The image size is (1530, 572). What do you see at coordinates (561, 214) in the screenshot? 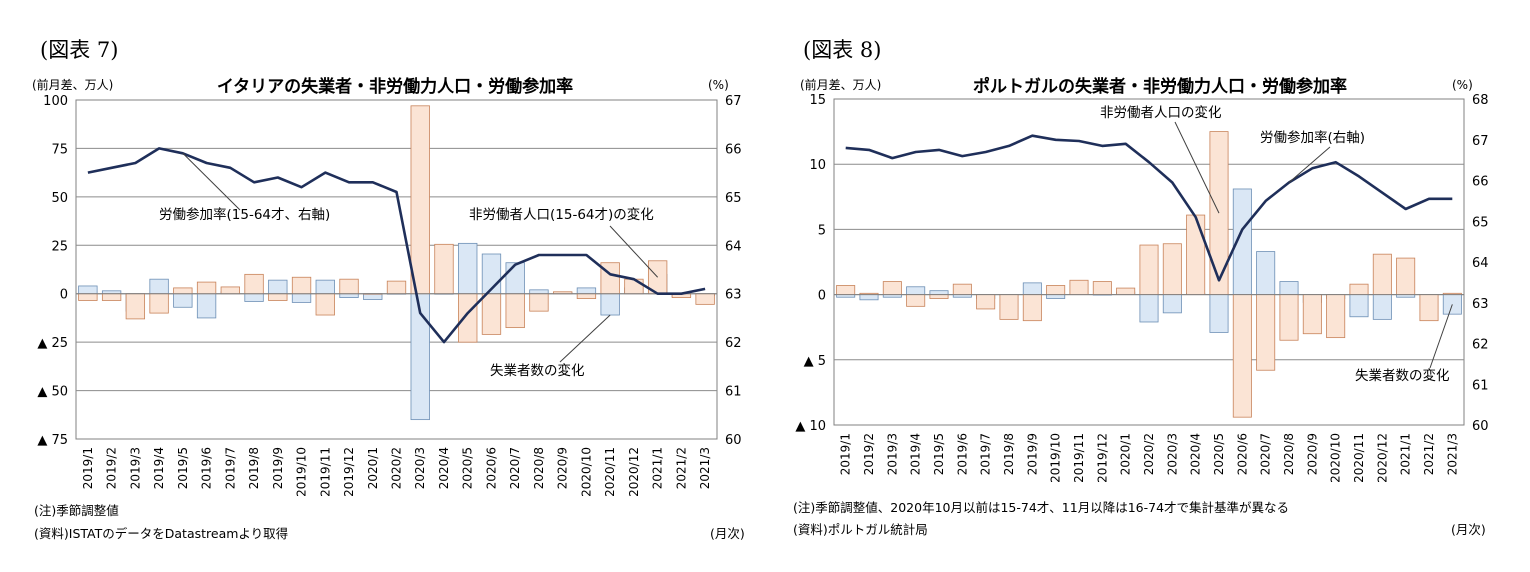
I see `annotation-label: 非労働者人口(15-64才)の変化` at bounding box center [561, 214].